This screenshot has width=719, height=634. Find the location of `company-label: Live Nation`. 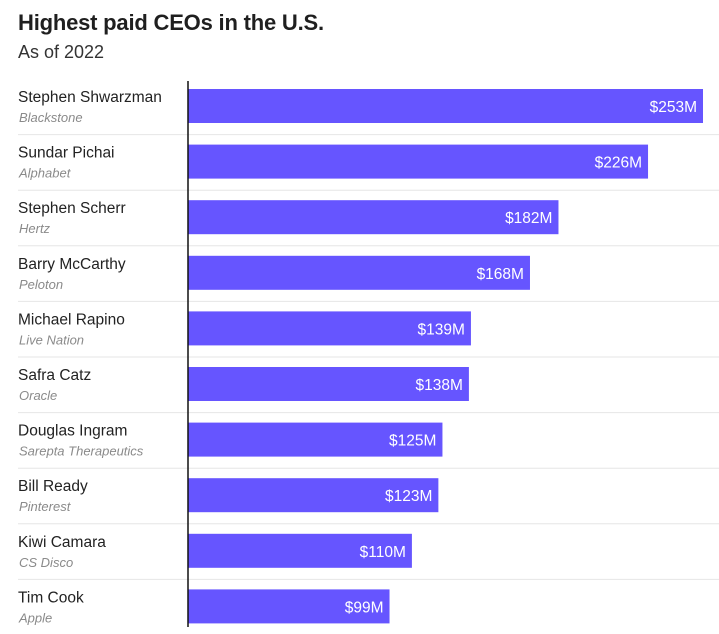

company-label: Live Nation is located at coordinates (51, 339).